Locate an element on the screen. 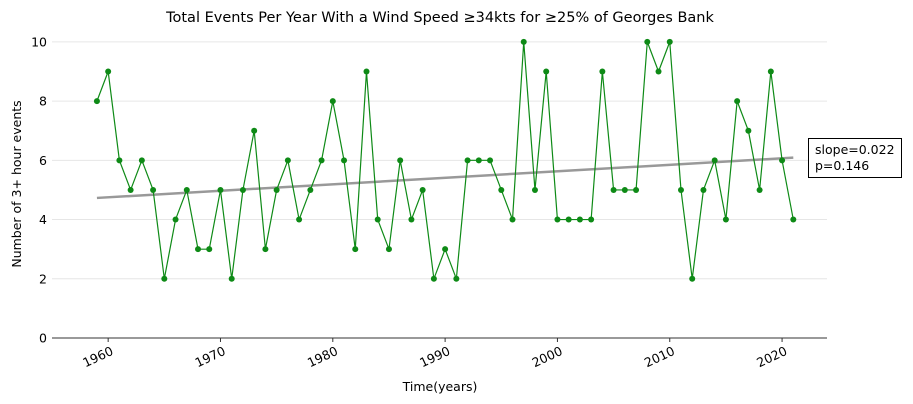 Image resolution: width=913 pixels, height=404 pixels. x-tick-label: 2010 is located at coordinates (659, 356).